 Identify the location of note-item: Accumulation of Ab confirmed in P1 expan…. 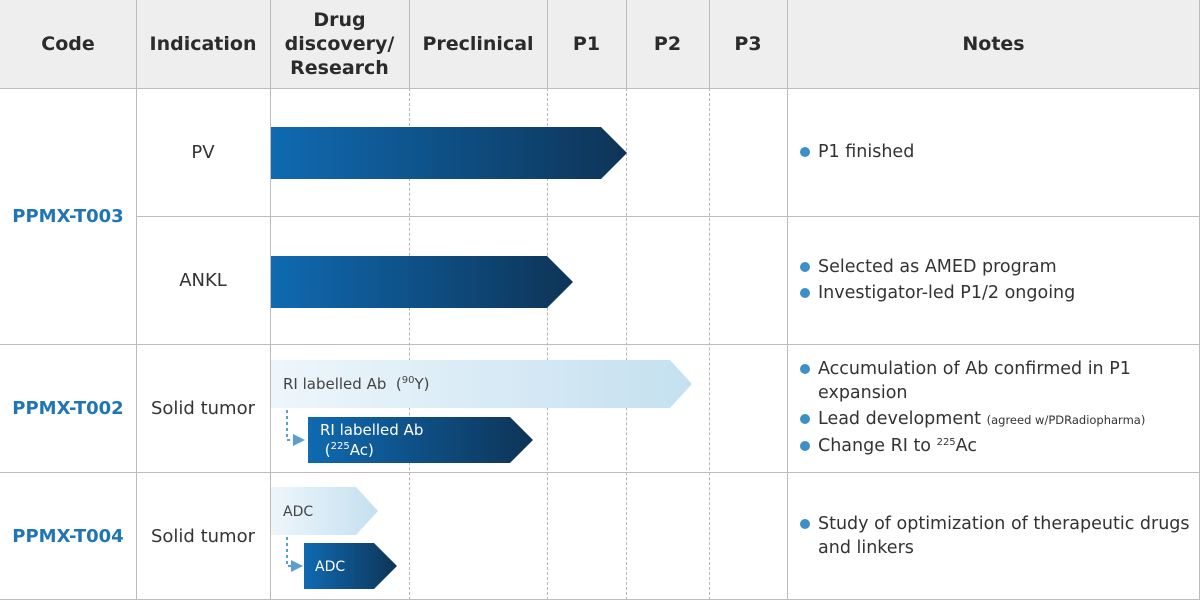
(995, 381).